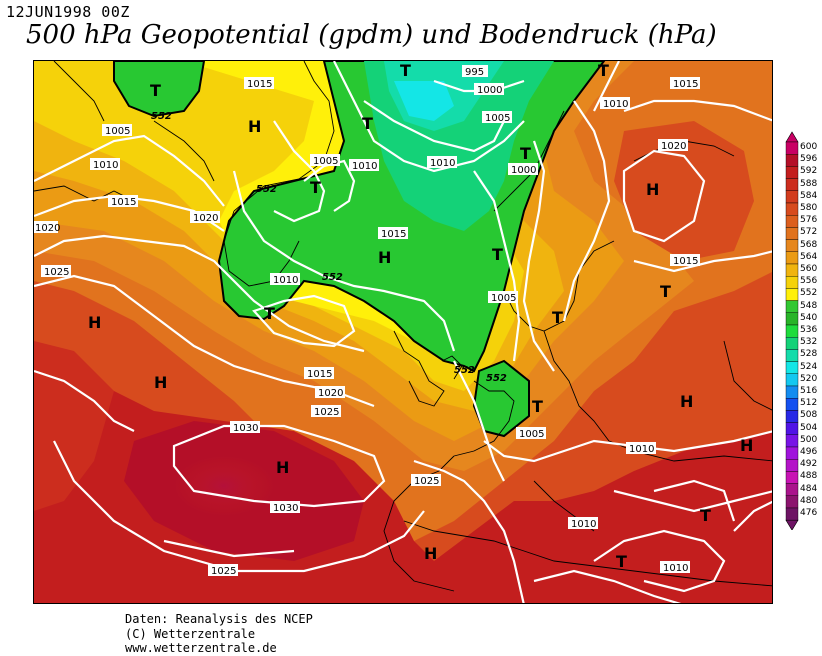  Describe the element at coordinates (809, 159) in the screenshot. I see `legend-label: 596` at that location.